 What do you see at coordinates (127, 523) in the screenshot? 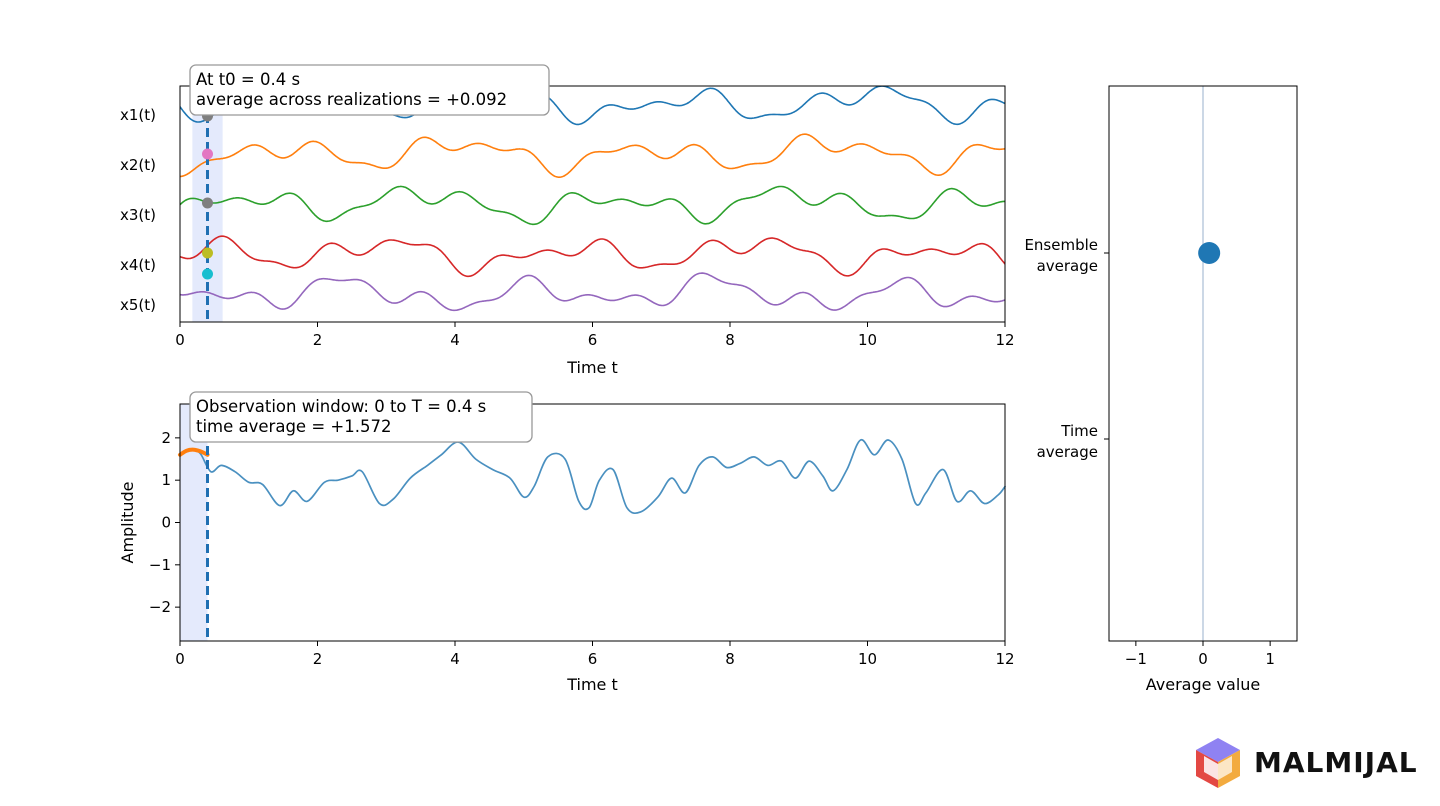
I see `y-axis-label: Amplitude` at bounding box center [127, 523].